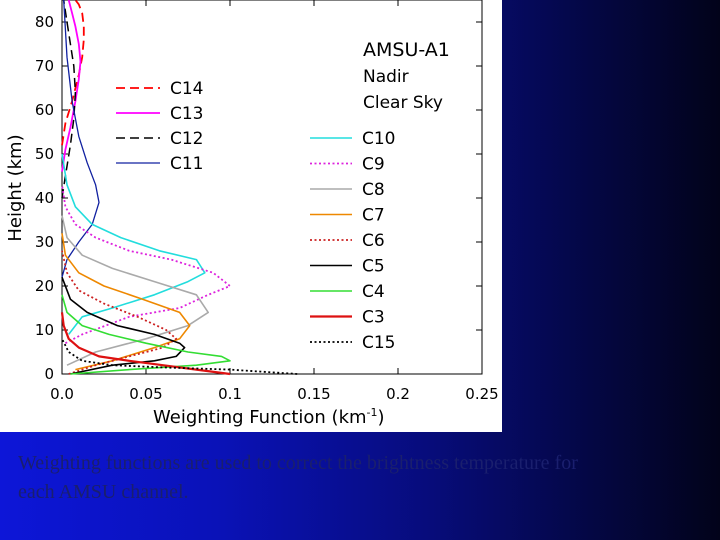 This screenshot has height=540, width=720. What do you see at coordinates (62, 394) in the screenshot?
I see `x-tick-label: 0.0` at bounding box center [62, 394].